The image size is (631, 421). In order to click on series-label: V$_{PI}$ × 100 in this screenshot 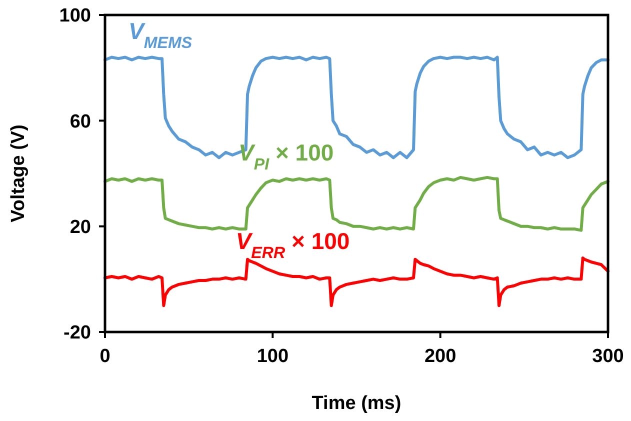, I will do `click(286, 156)`.